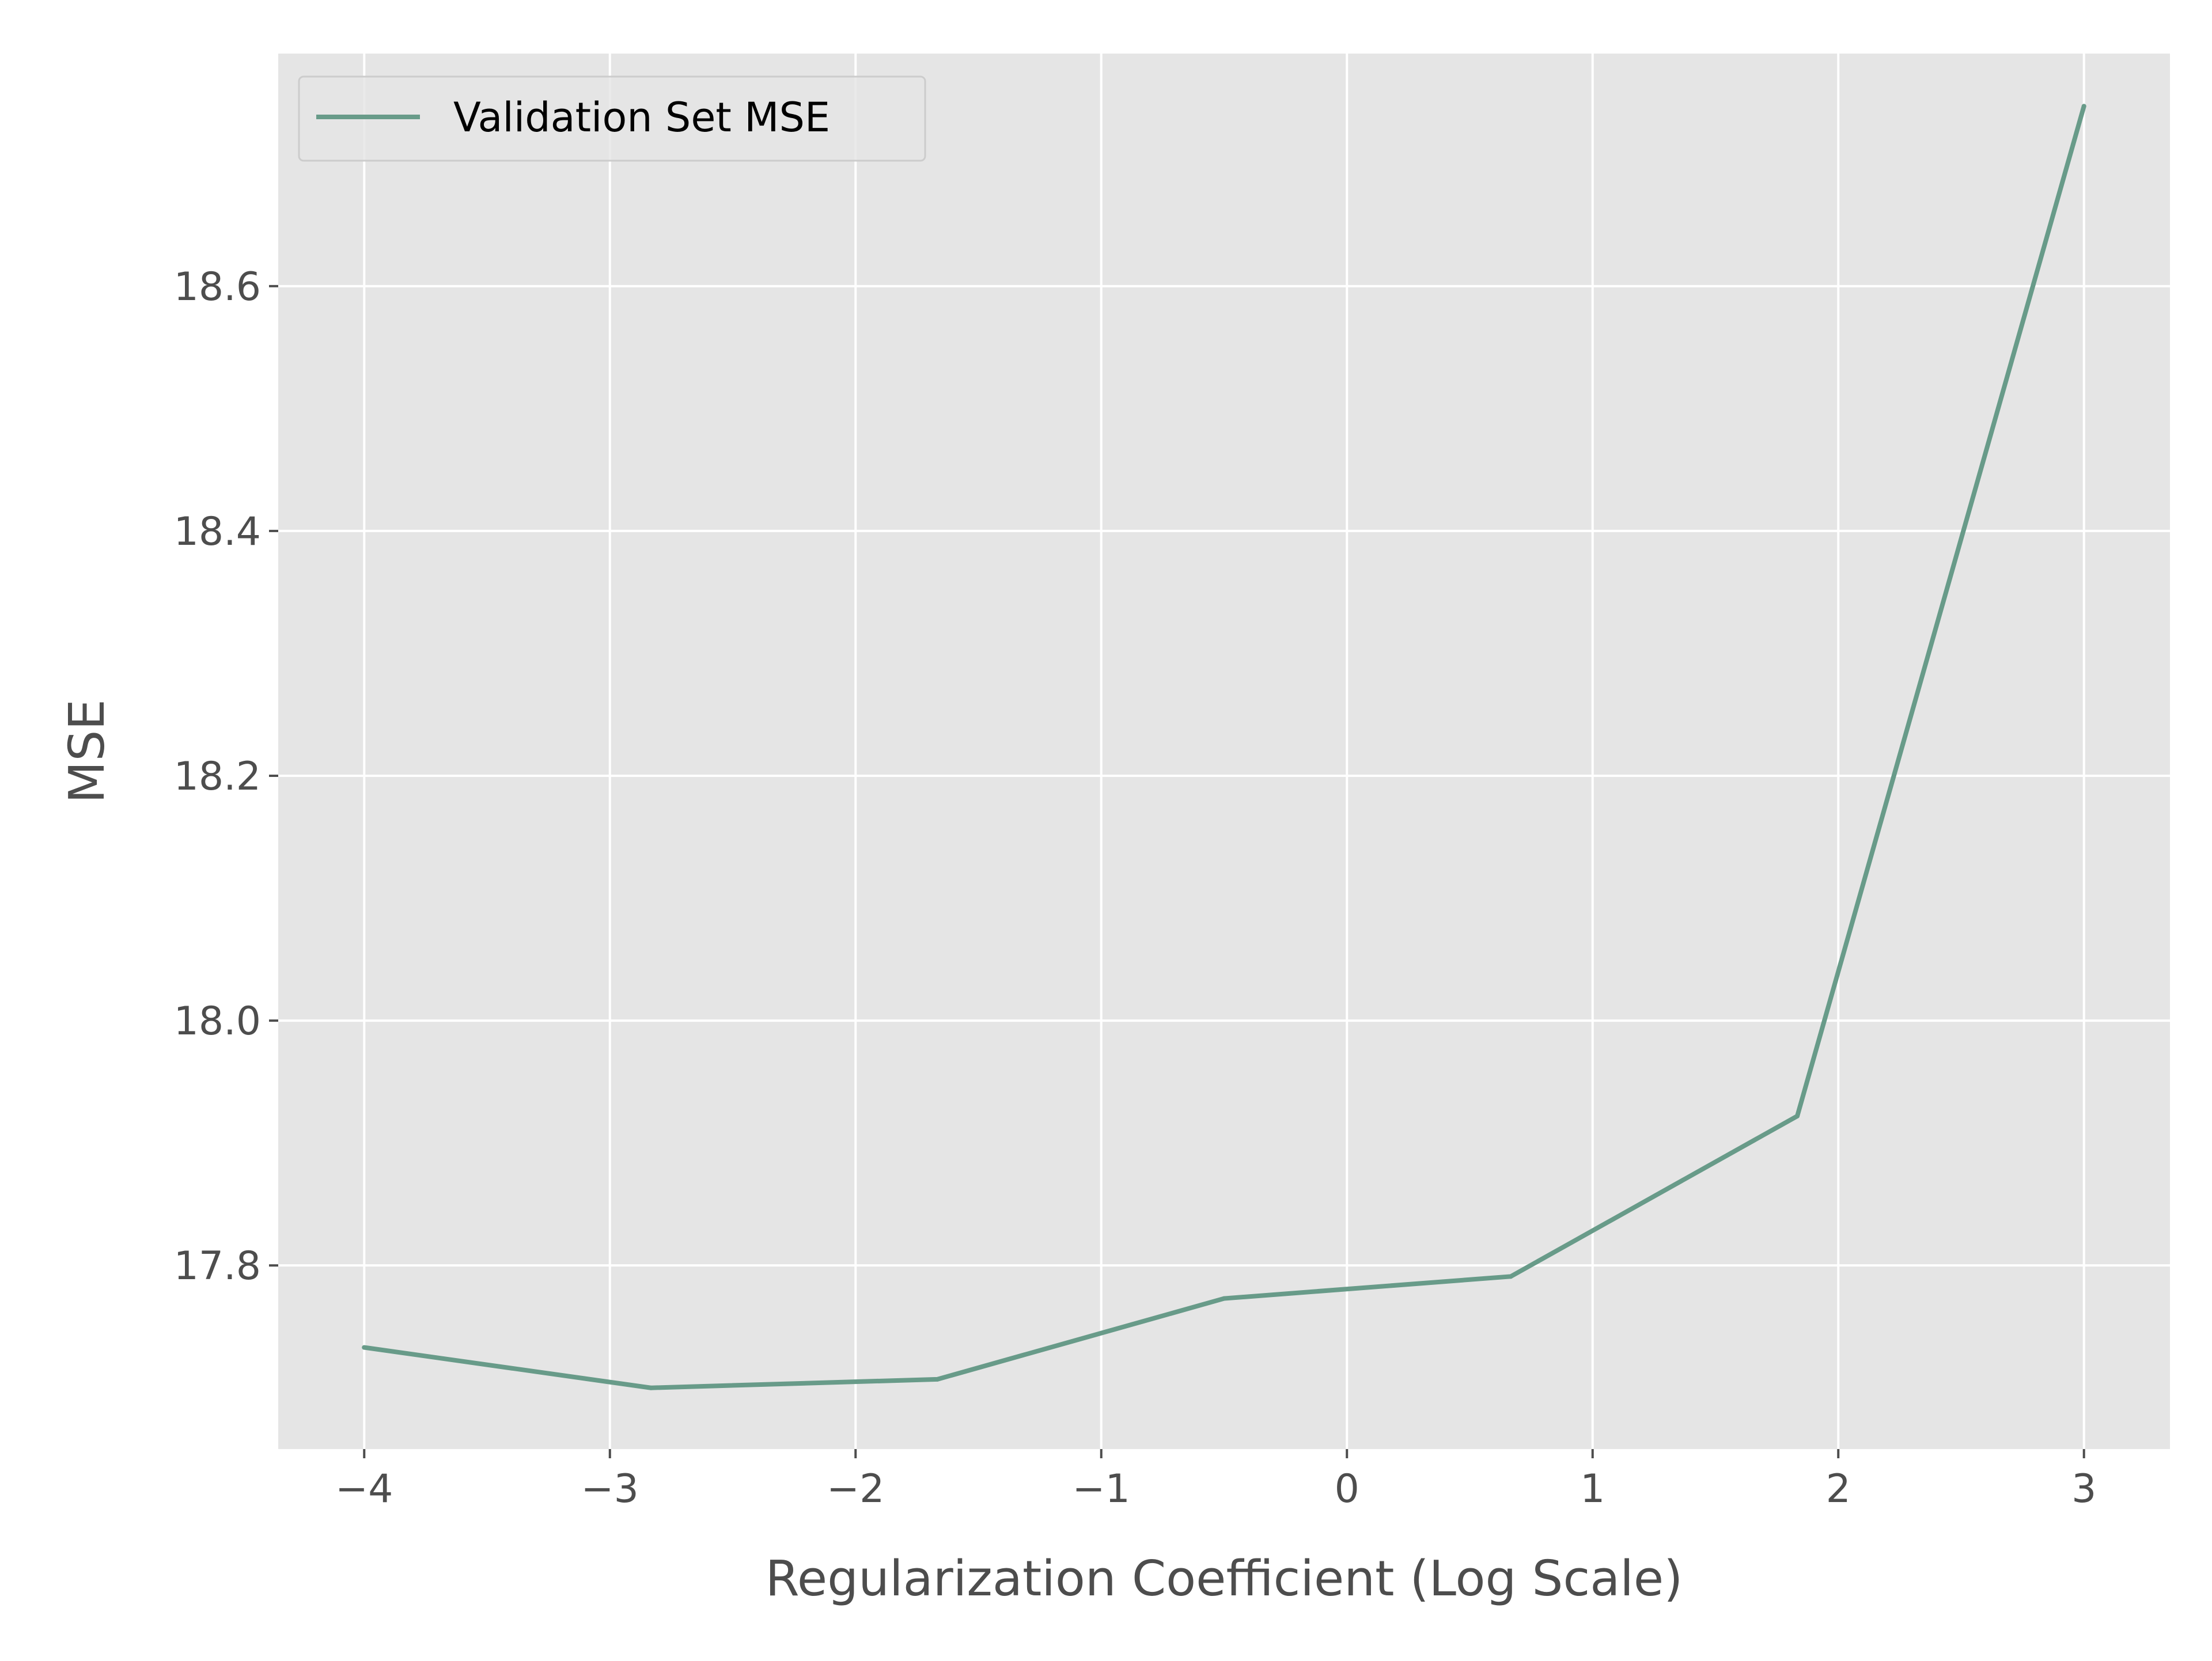 This screenshot has width=2212, height=1661. Describe the element at coordinates (217, 1021) in the screenshot. I see `y-tick-label: 18.0` at that location.